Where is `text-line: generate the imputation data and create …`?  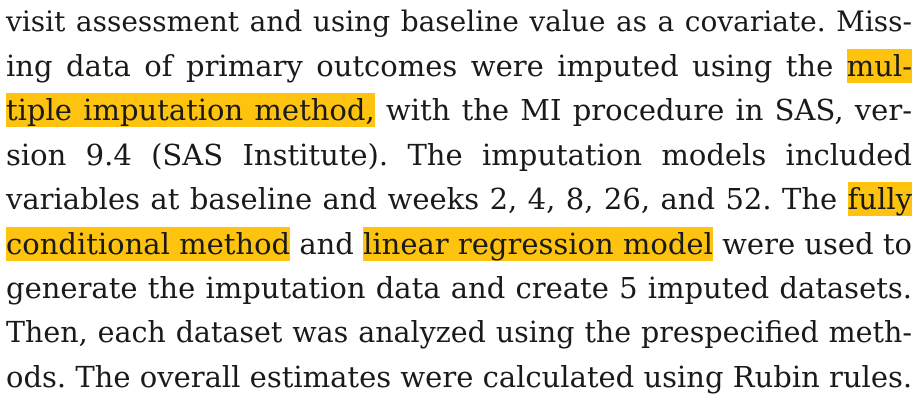
text-line: generate the imputation data and create … is located at coordinates (459, 288).